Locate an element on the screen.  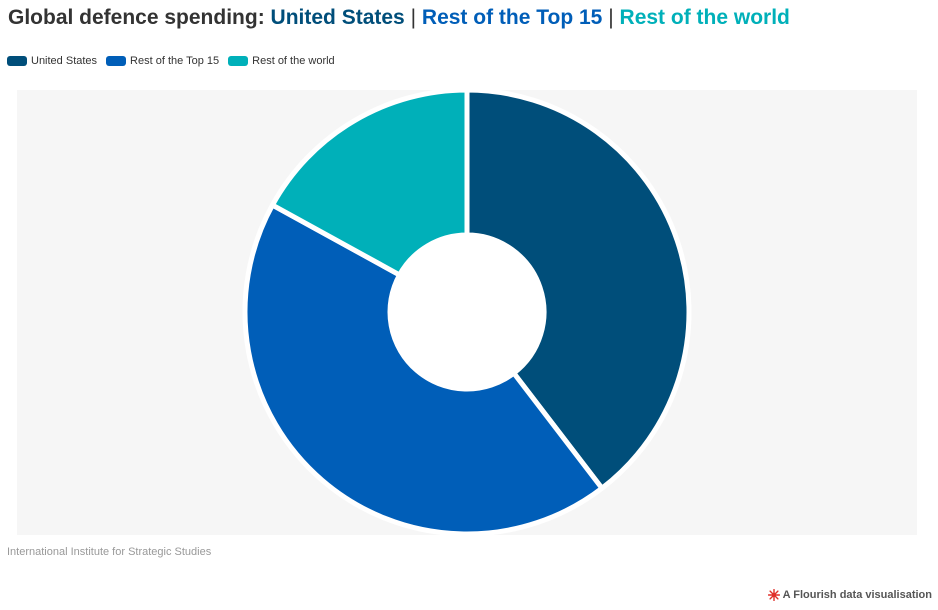
legend-item-rest-of-top-15: Rest of the Top 15 is located at coordinates (162, 61).